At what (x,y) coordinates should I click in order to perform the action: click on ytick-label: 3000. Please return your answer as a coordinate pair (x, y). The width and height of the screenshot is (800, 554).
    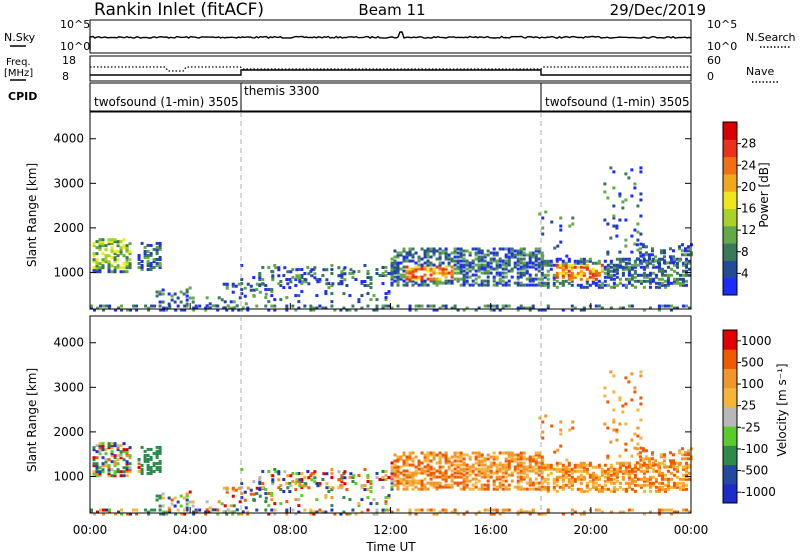
    Looking at the image, I should click on (68, 183).